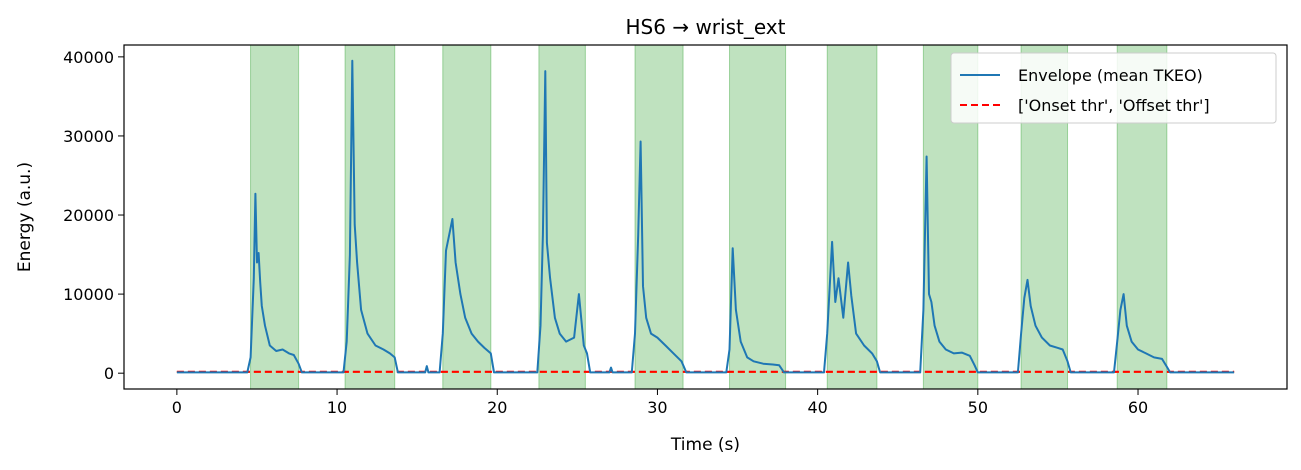 This screenshot has width=1301, height=470. I want to click on legend-box, so click(1113, 88).